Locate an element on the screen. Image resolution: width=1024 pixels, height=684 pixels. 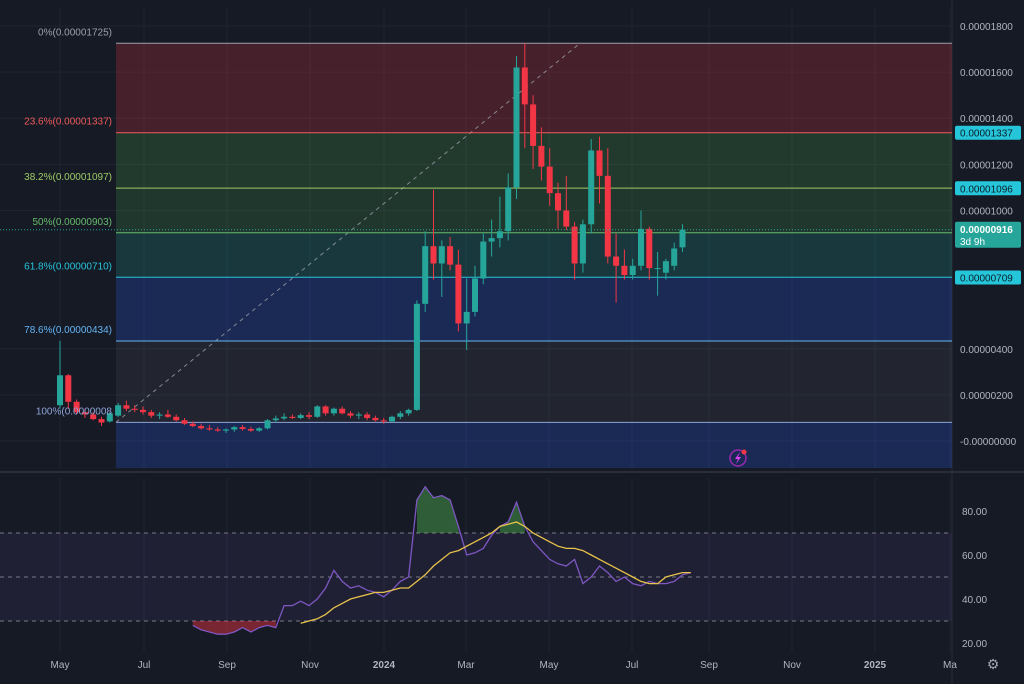
time-axis: May Jul Sep Nov 2024 Mar May Jul Sep Nov 2025 Ma is located at coordinates (504, 665).